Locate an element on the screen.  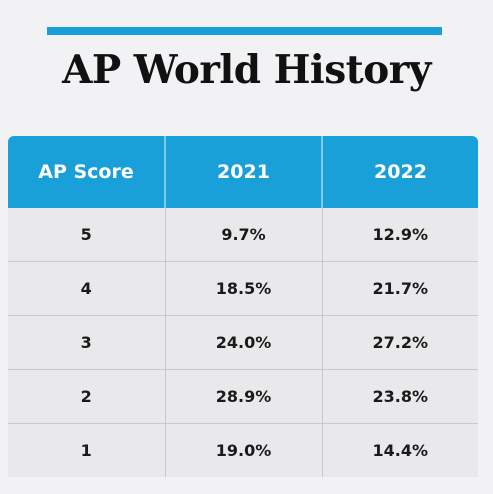
table-row: 1 19.0% 14.4% is located at coordinates (243, 450).